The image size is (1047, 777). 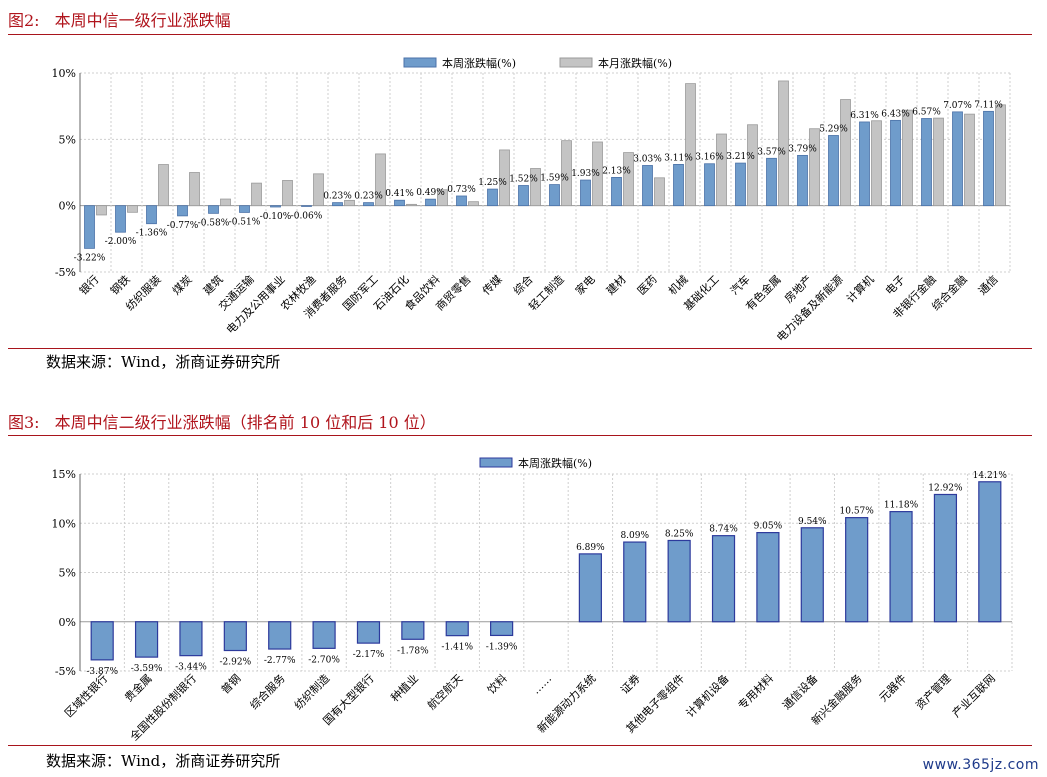 I want to click on data-label: -2.00%, so click(x=121, y=242).